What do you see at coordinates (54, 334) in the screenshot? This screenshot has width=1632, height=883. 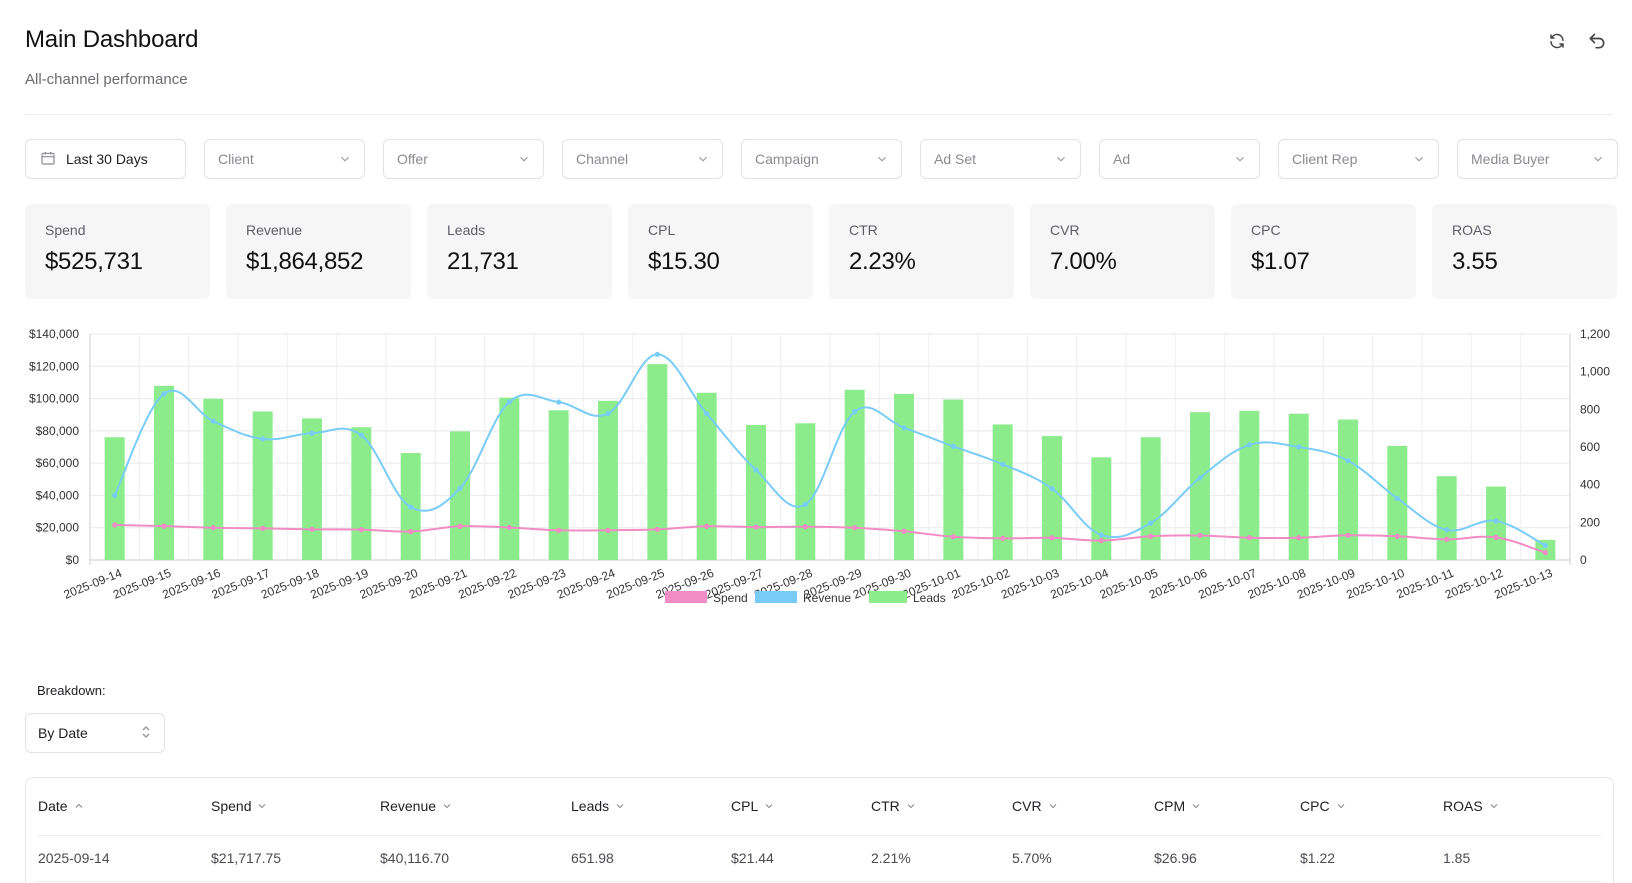 I see `y-left-tick-label: $140,000` at bounding box center [54, 334].